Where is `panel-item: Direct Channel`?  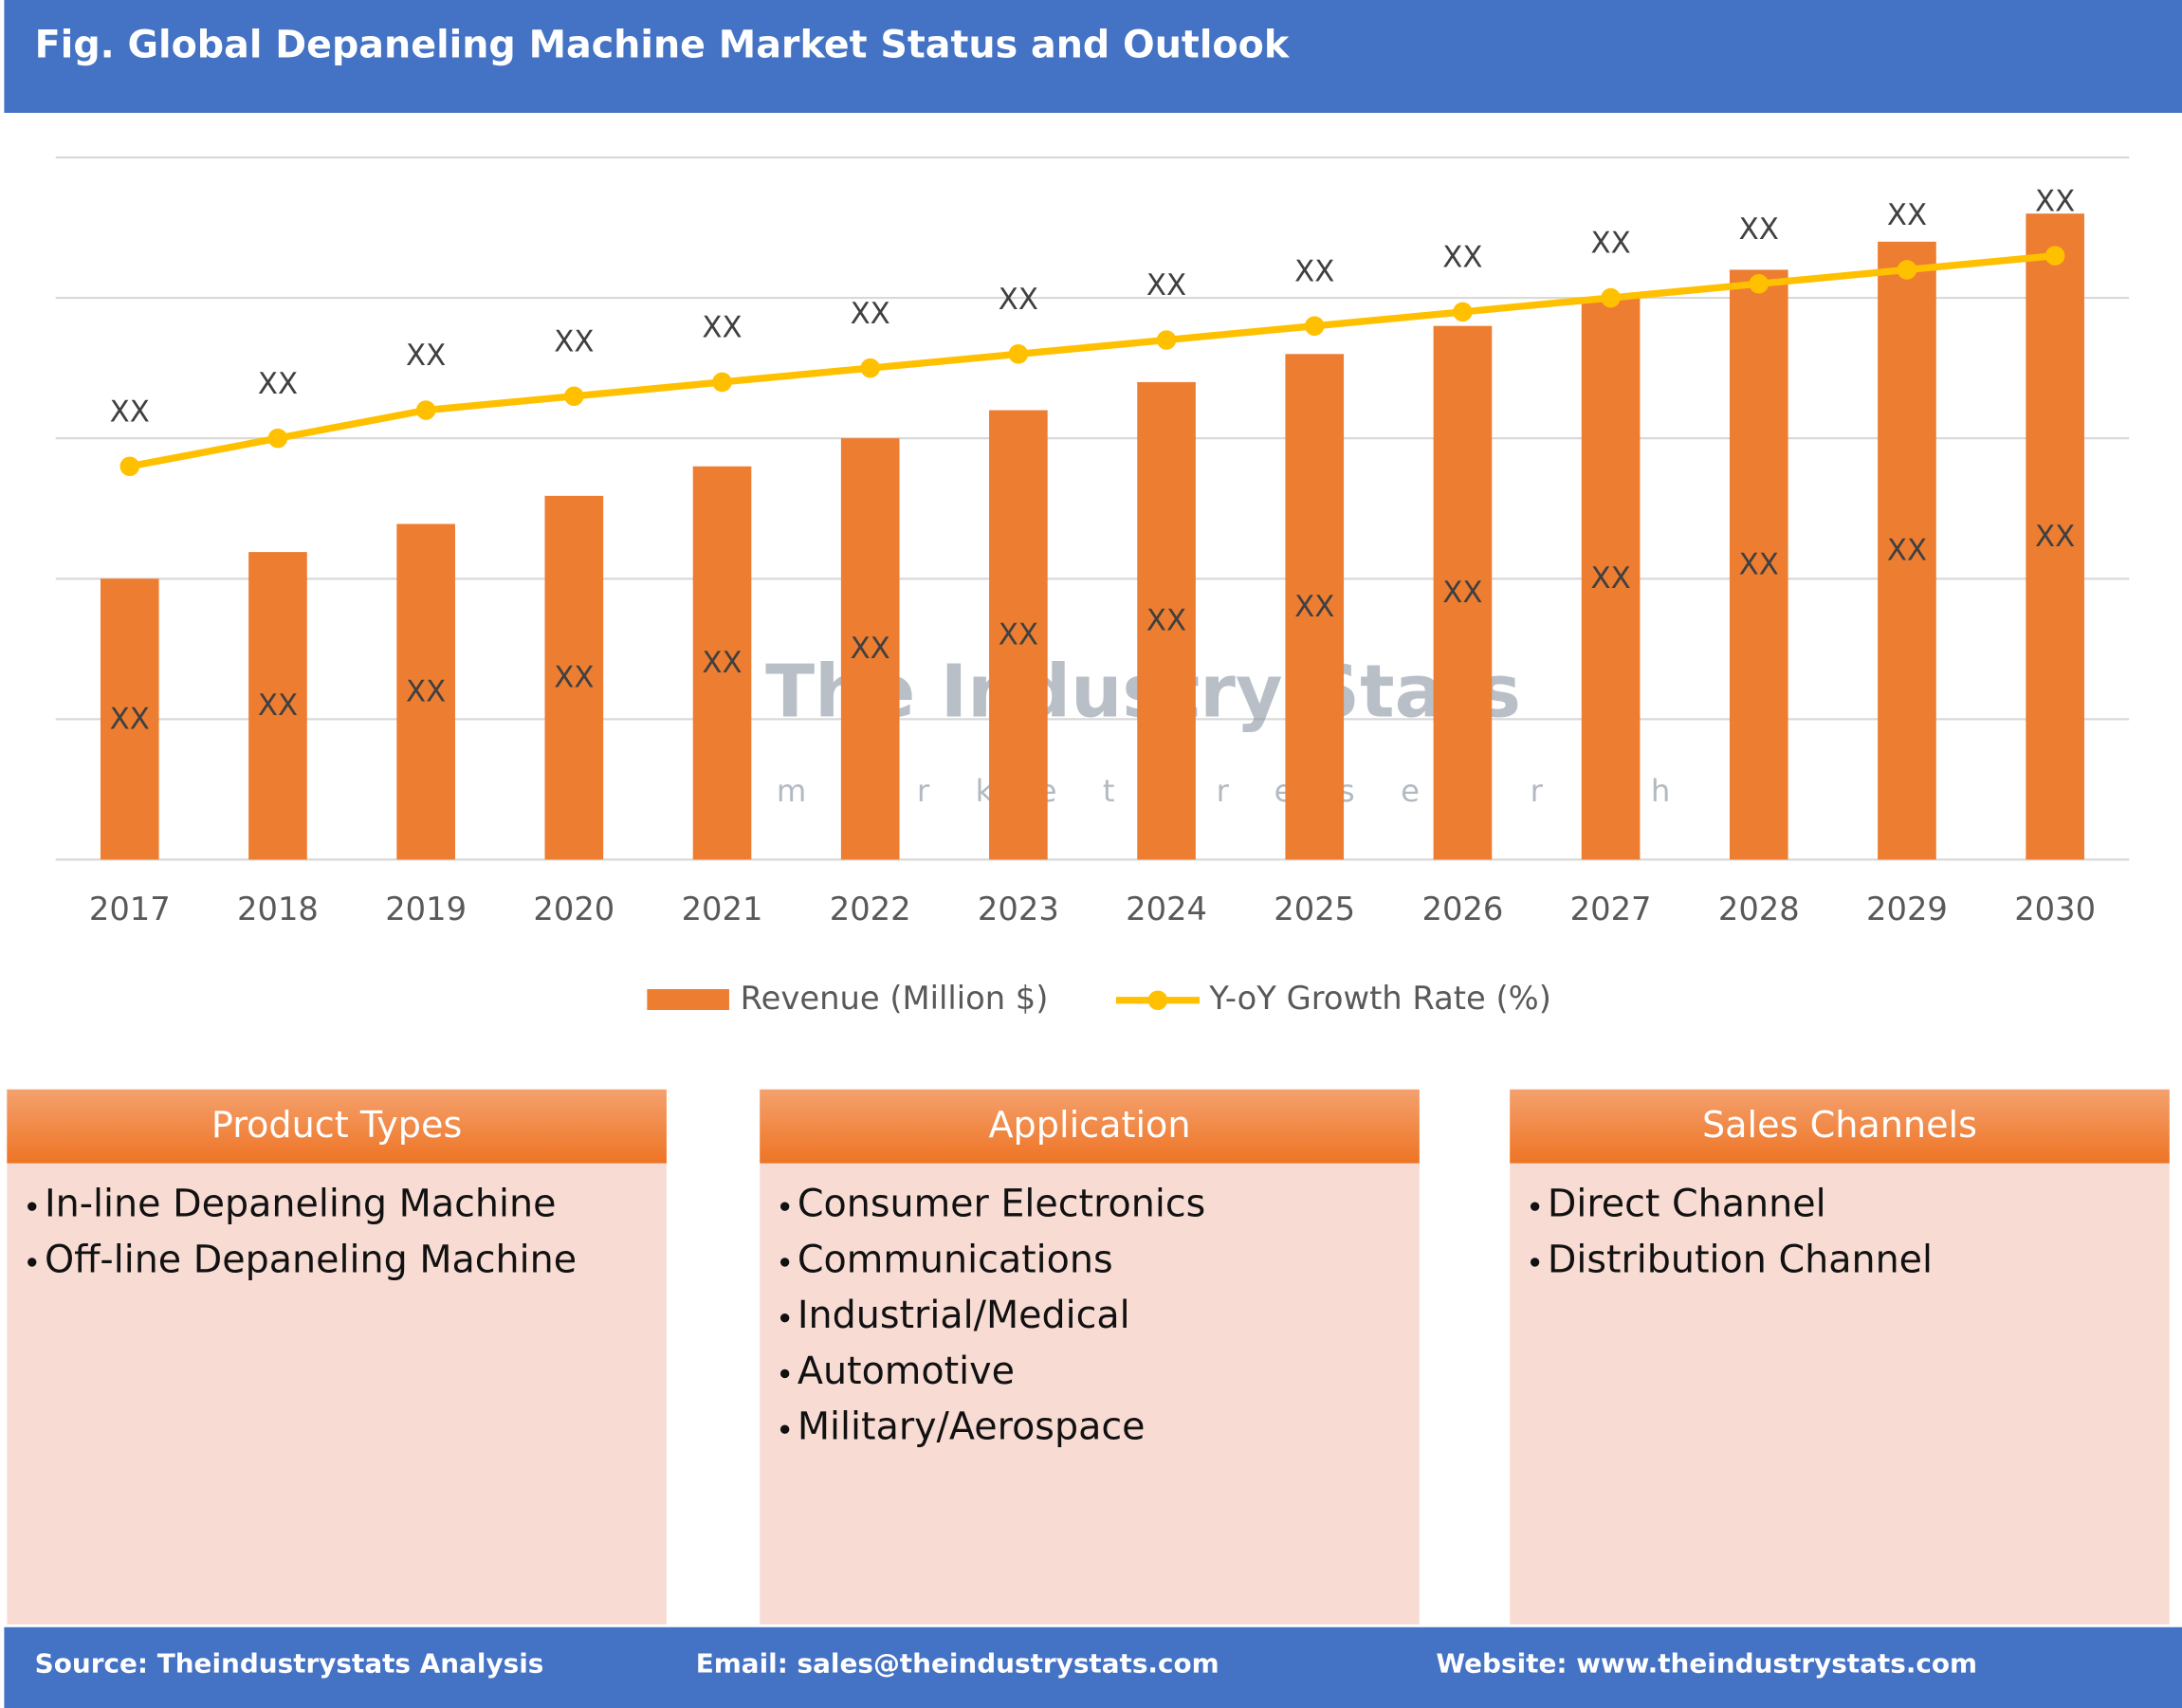
panel-item: Direct Channel is located at coordinates (1687, 1204).